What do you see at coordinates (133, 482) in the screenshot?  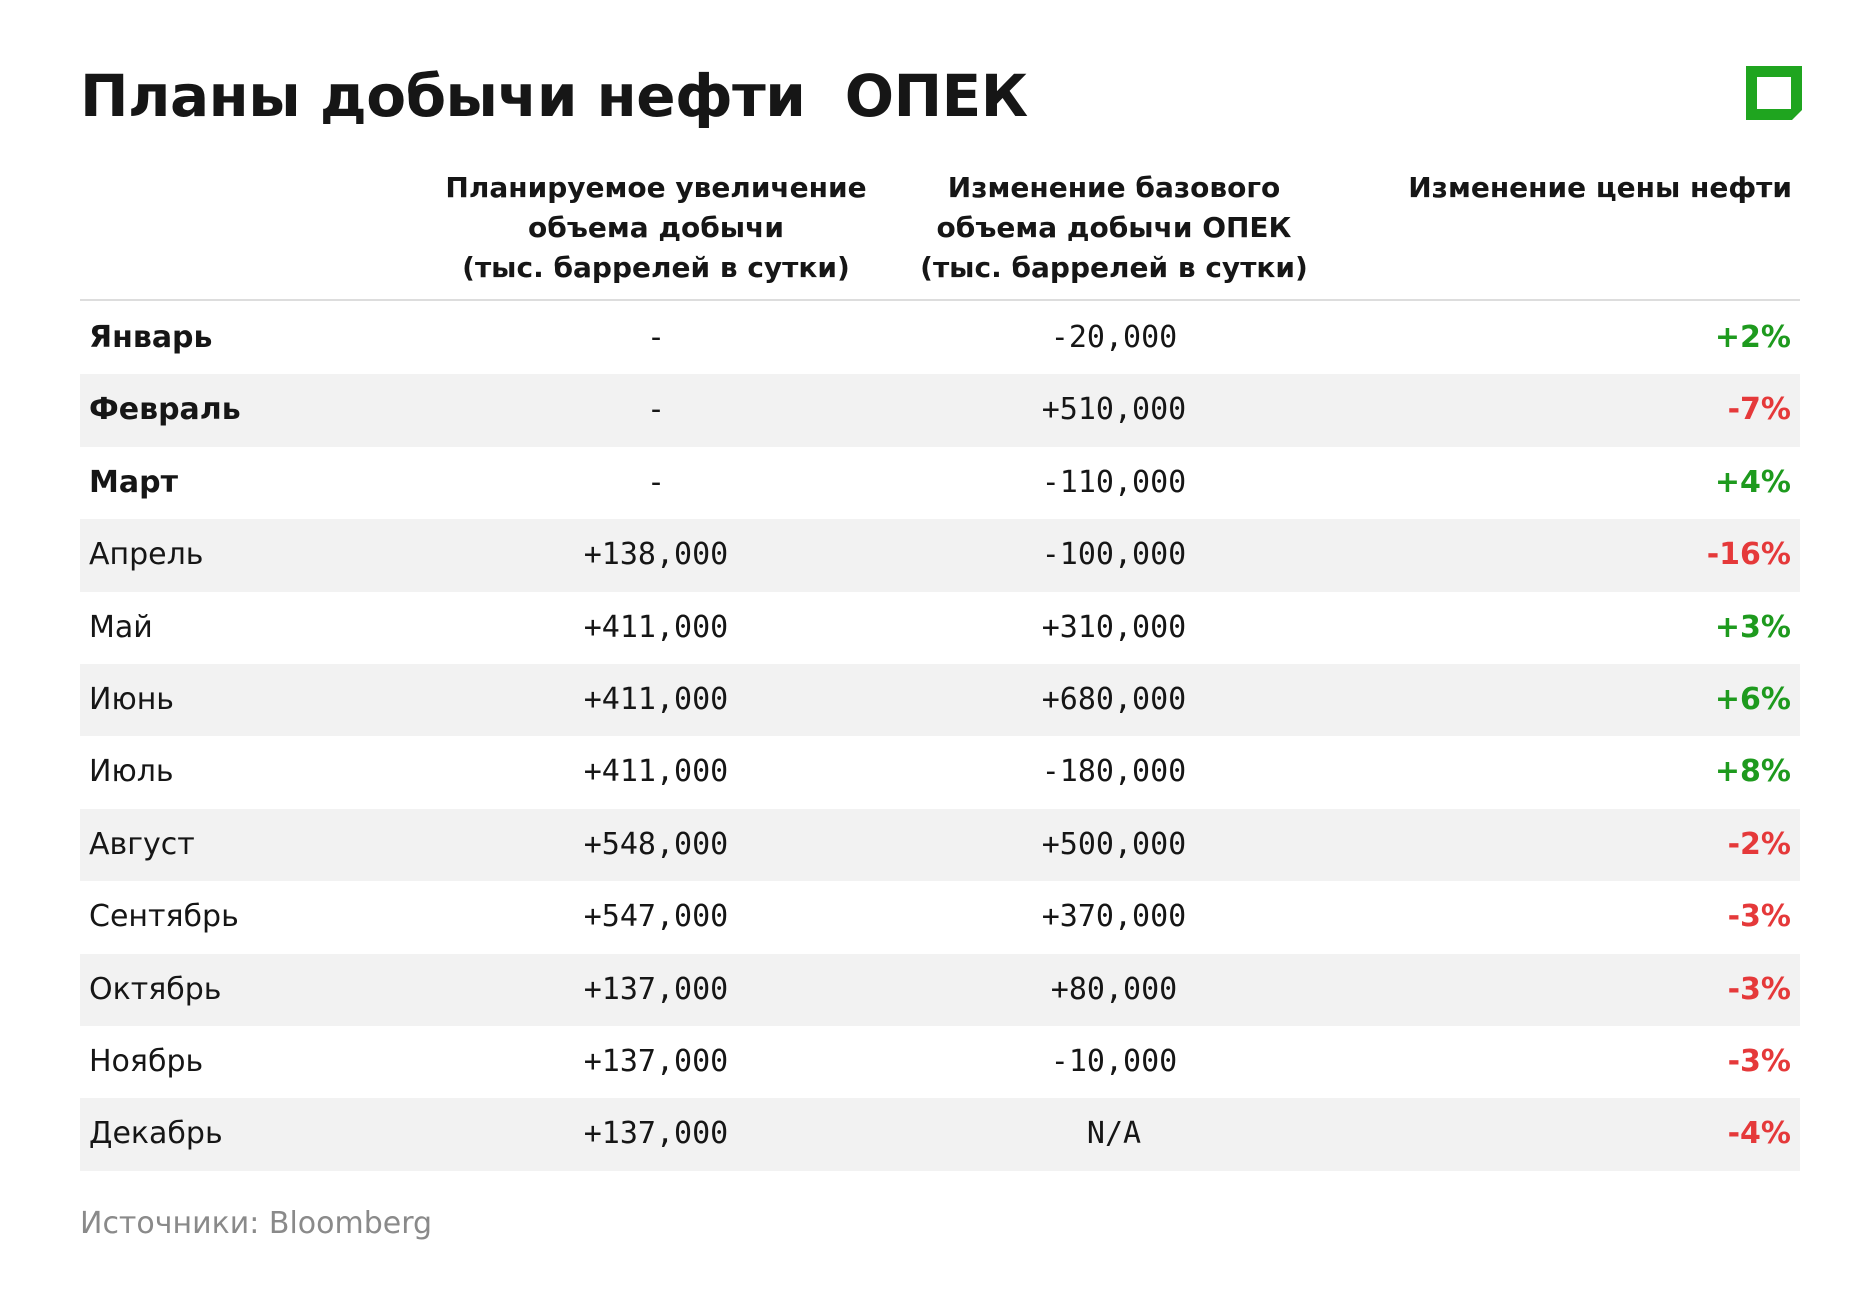 I see `month: Март` at bounding box center [133, 482].